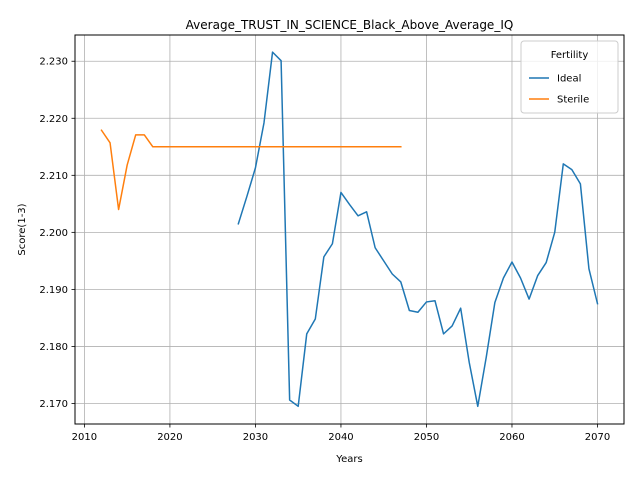  I want to click on x-tick-label: 2040, so click(340, 437).